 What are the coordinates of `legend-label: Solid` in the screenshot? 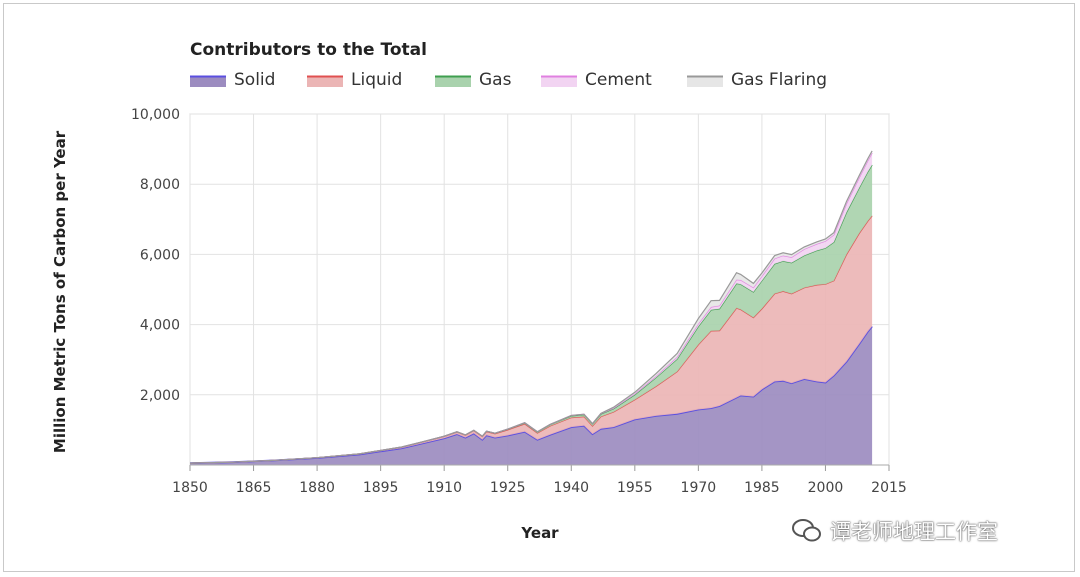 It's located at (254, 80).